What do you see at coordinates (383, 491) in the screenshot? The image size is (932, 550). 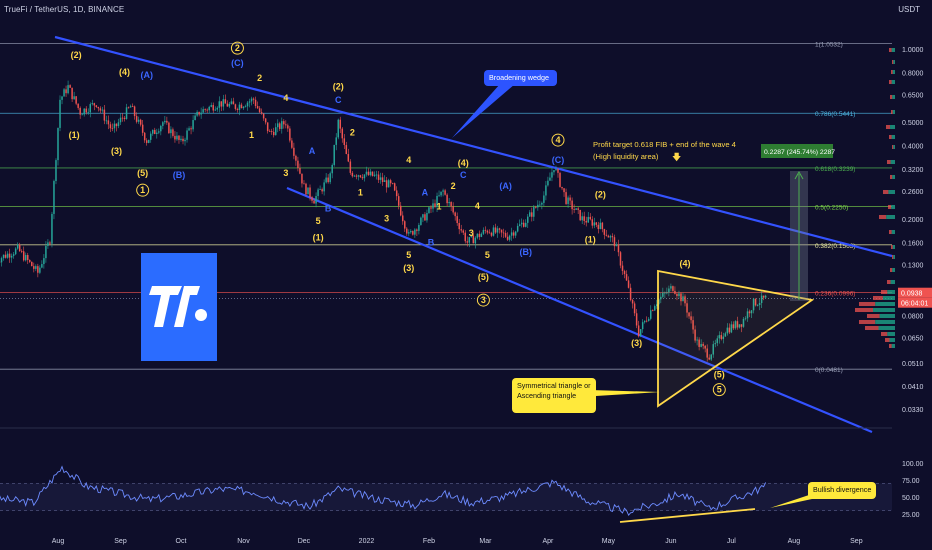 I see `rsi-line` at bounding box center [383, 491].